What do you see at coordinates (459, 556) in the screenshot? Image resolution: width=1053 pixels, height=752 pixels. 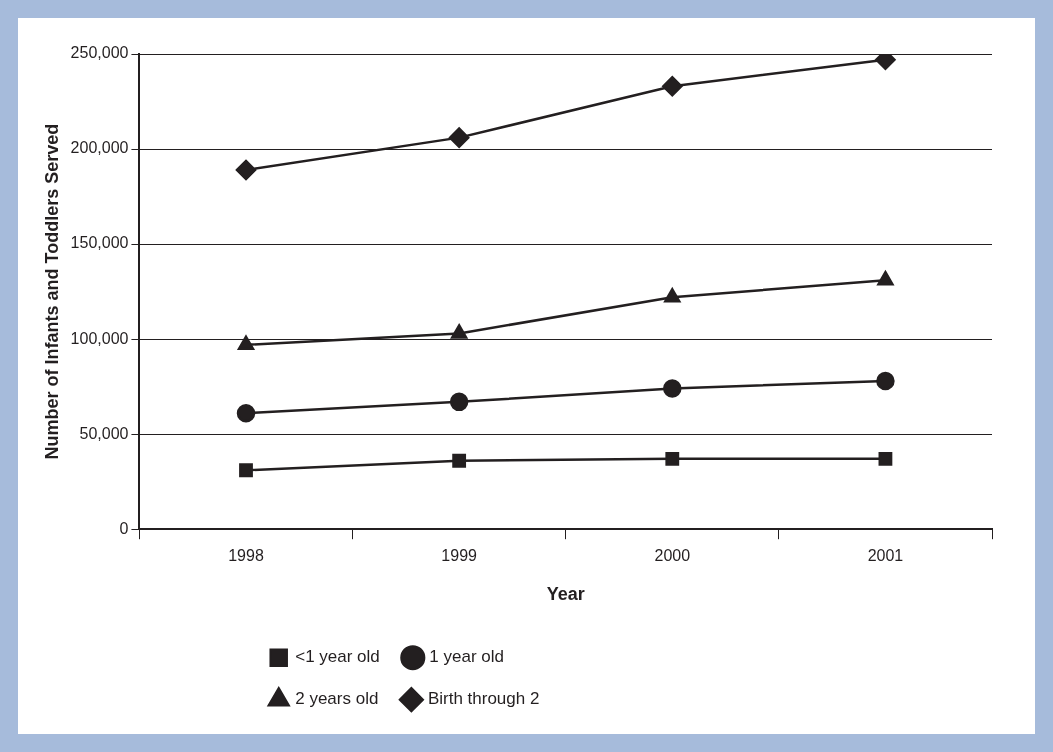 I see `x-tick-label: 1999` at bounding box center [459, 556].